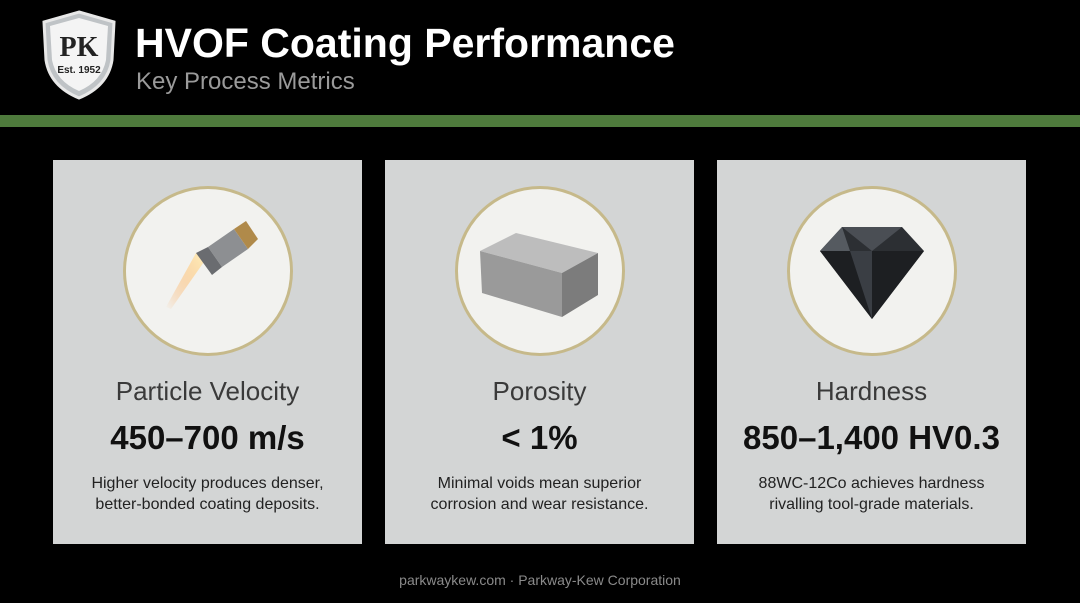  What do you see at coordinates (539, 504) in the screenshot?
I see `description-line: corrosion and wear resistance.` at bounding box center [539, 504].